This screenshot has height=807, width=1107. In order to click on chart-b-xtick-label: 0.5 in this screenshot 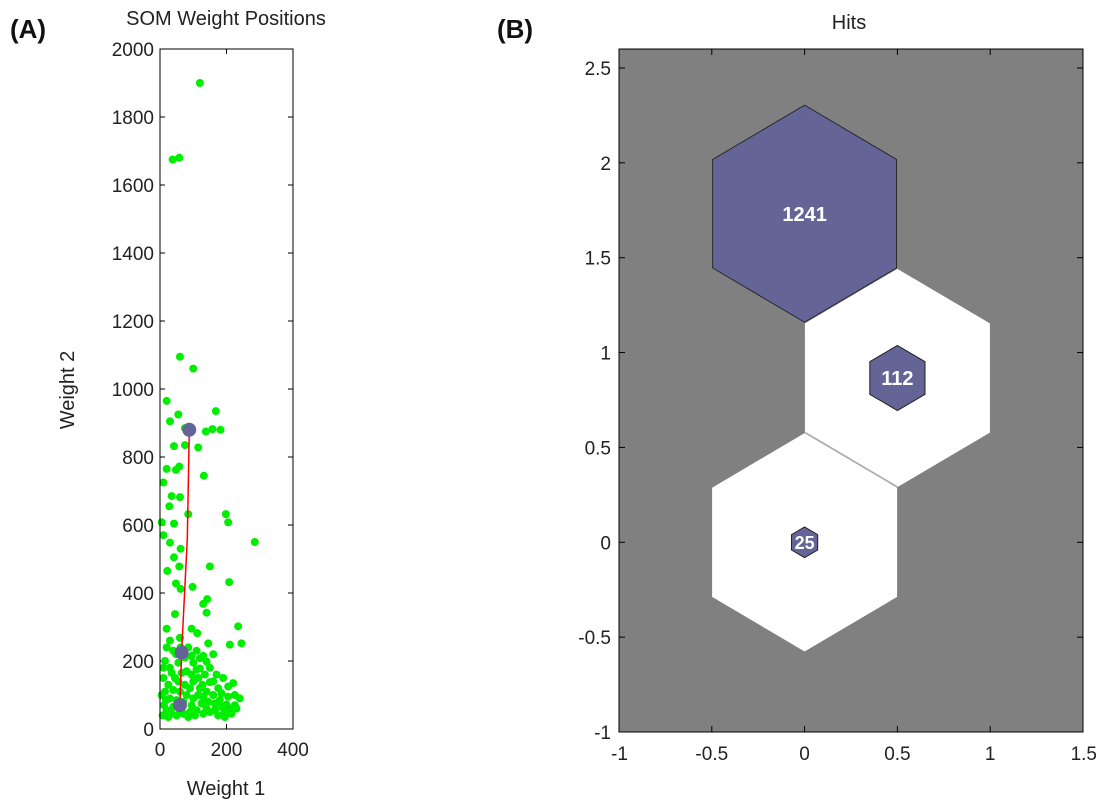, I will do `click(897, 754)`.